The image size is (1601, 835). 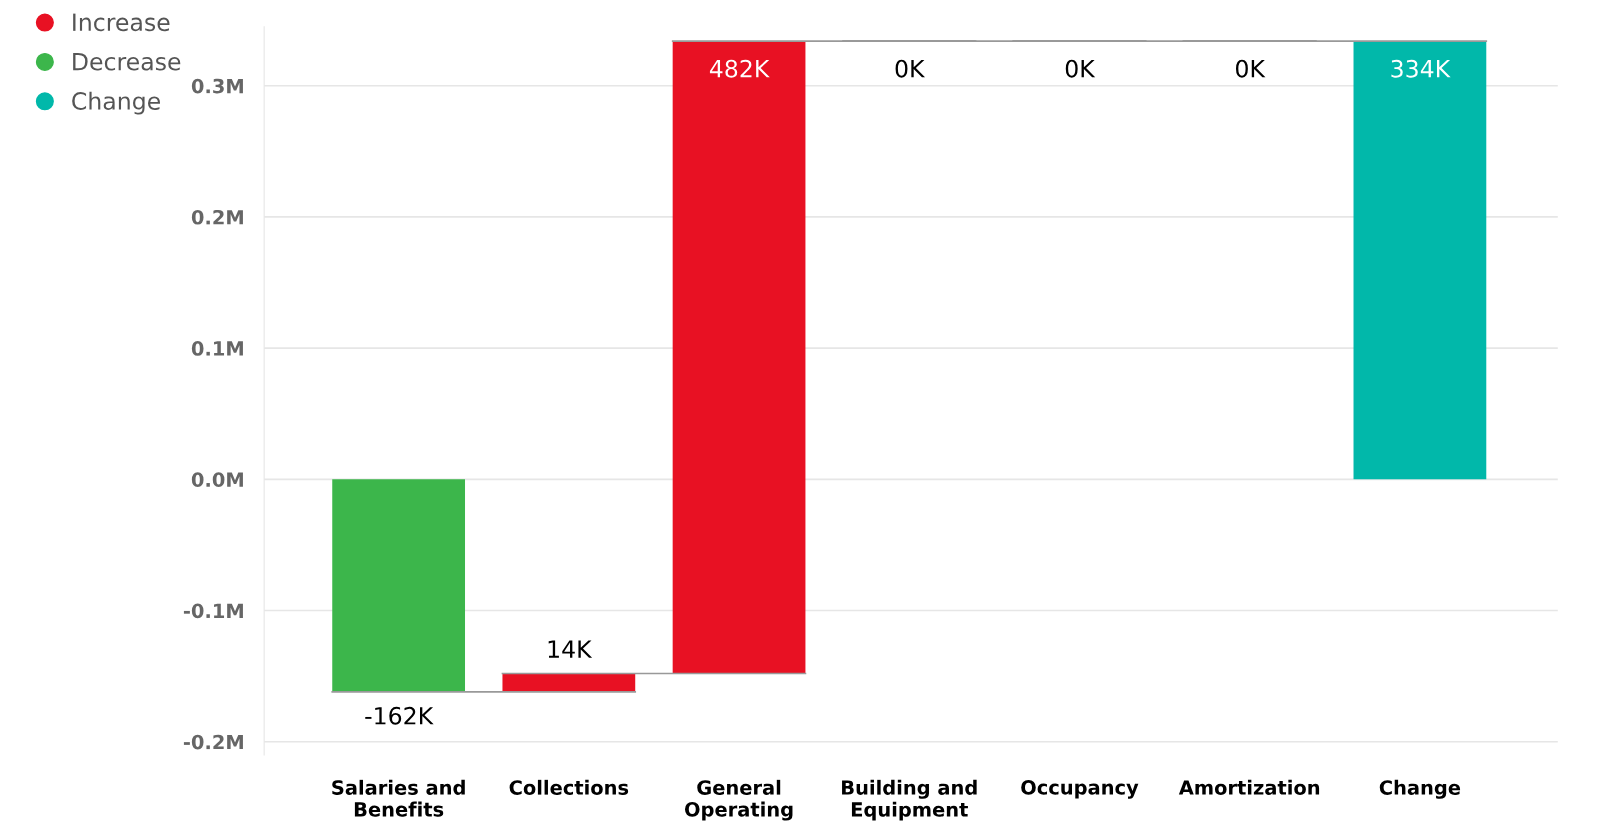 What do you see at coordinates (738, 800) in the screenshot?
I see `x-tick-label: General Operating` at bounding box center [738, 800].